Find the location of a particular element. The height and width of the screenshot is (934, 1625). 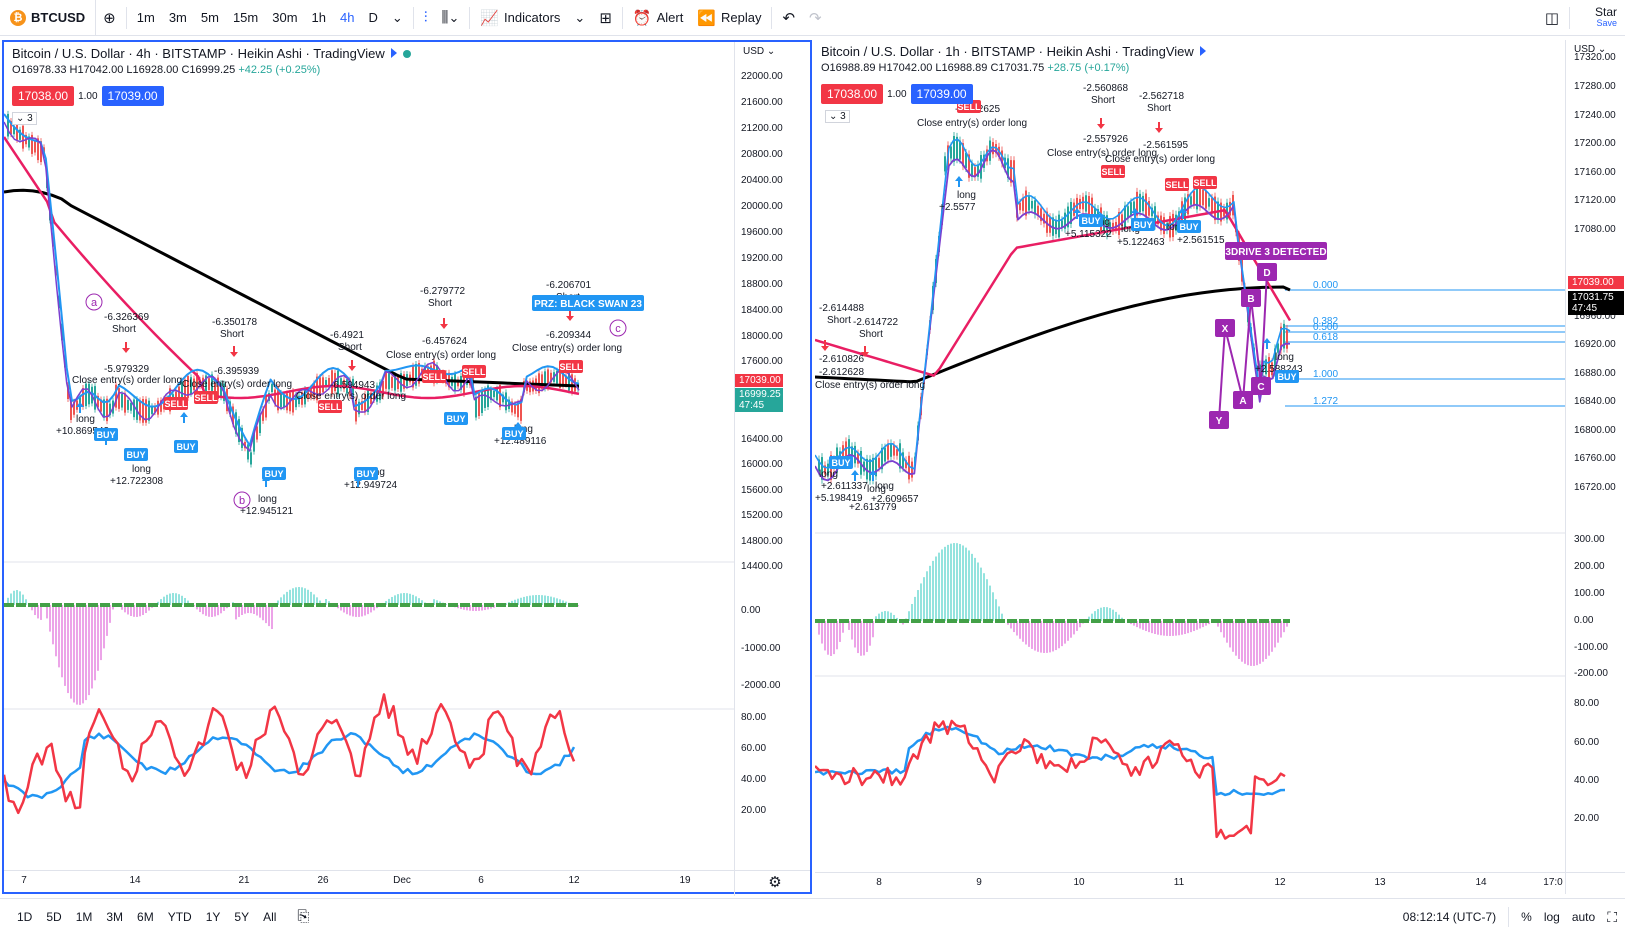

date-range-button: ⎘ is located at coordinates (303, 916).